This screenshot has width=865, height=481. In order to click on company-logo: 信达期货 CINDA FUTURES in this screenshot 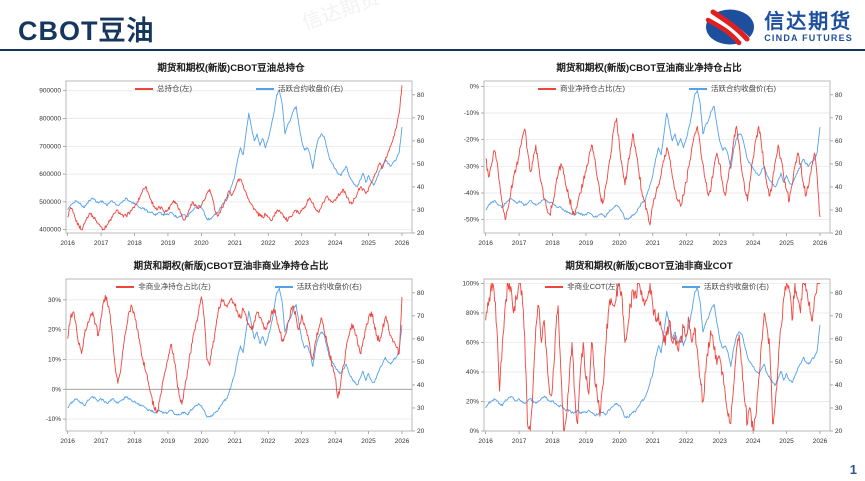, I will do `click(779, 27)`.